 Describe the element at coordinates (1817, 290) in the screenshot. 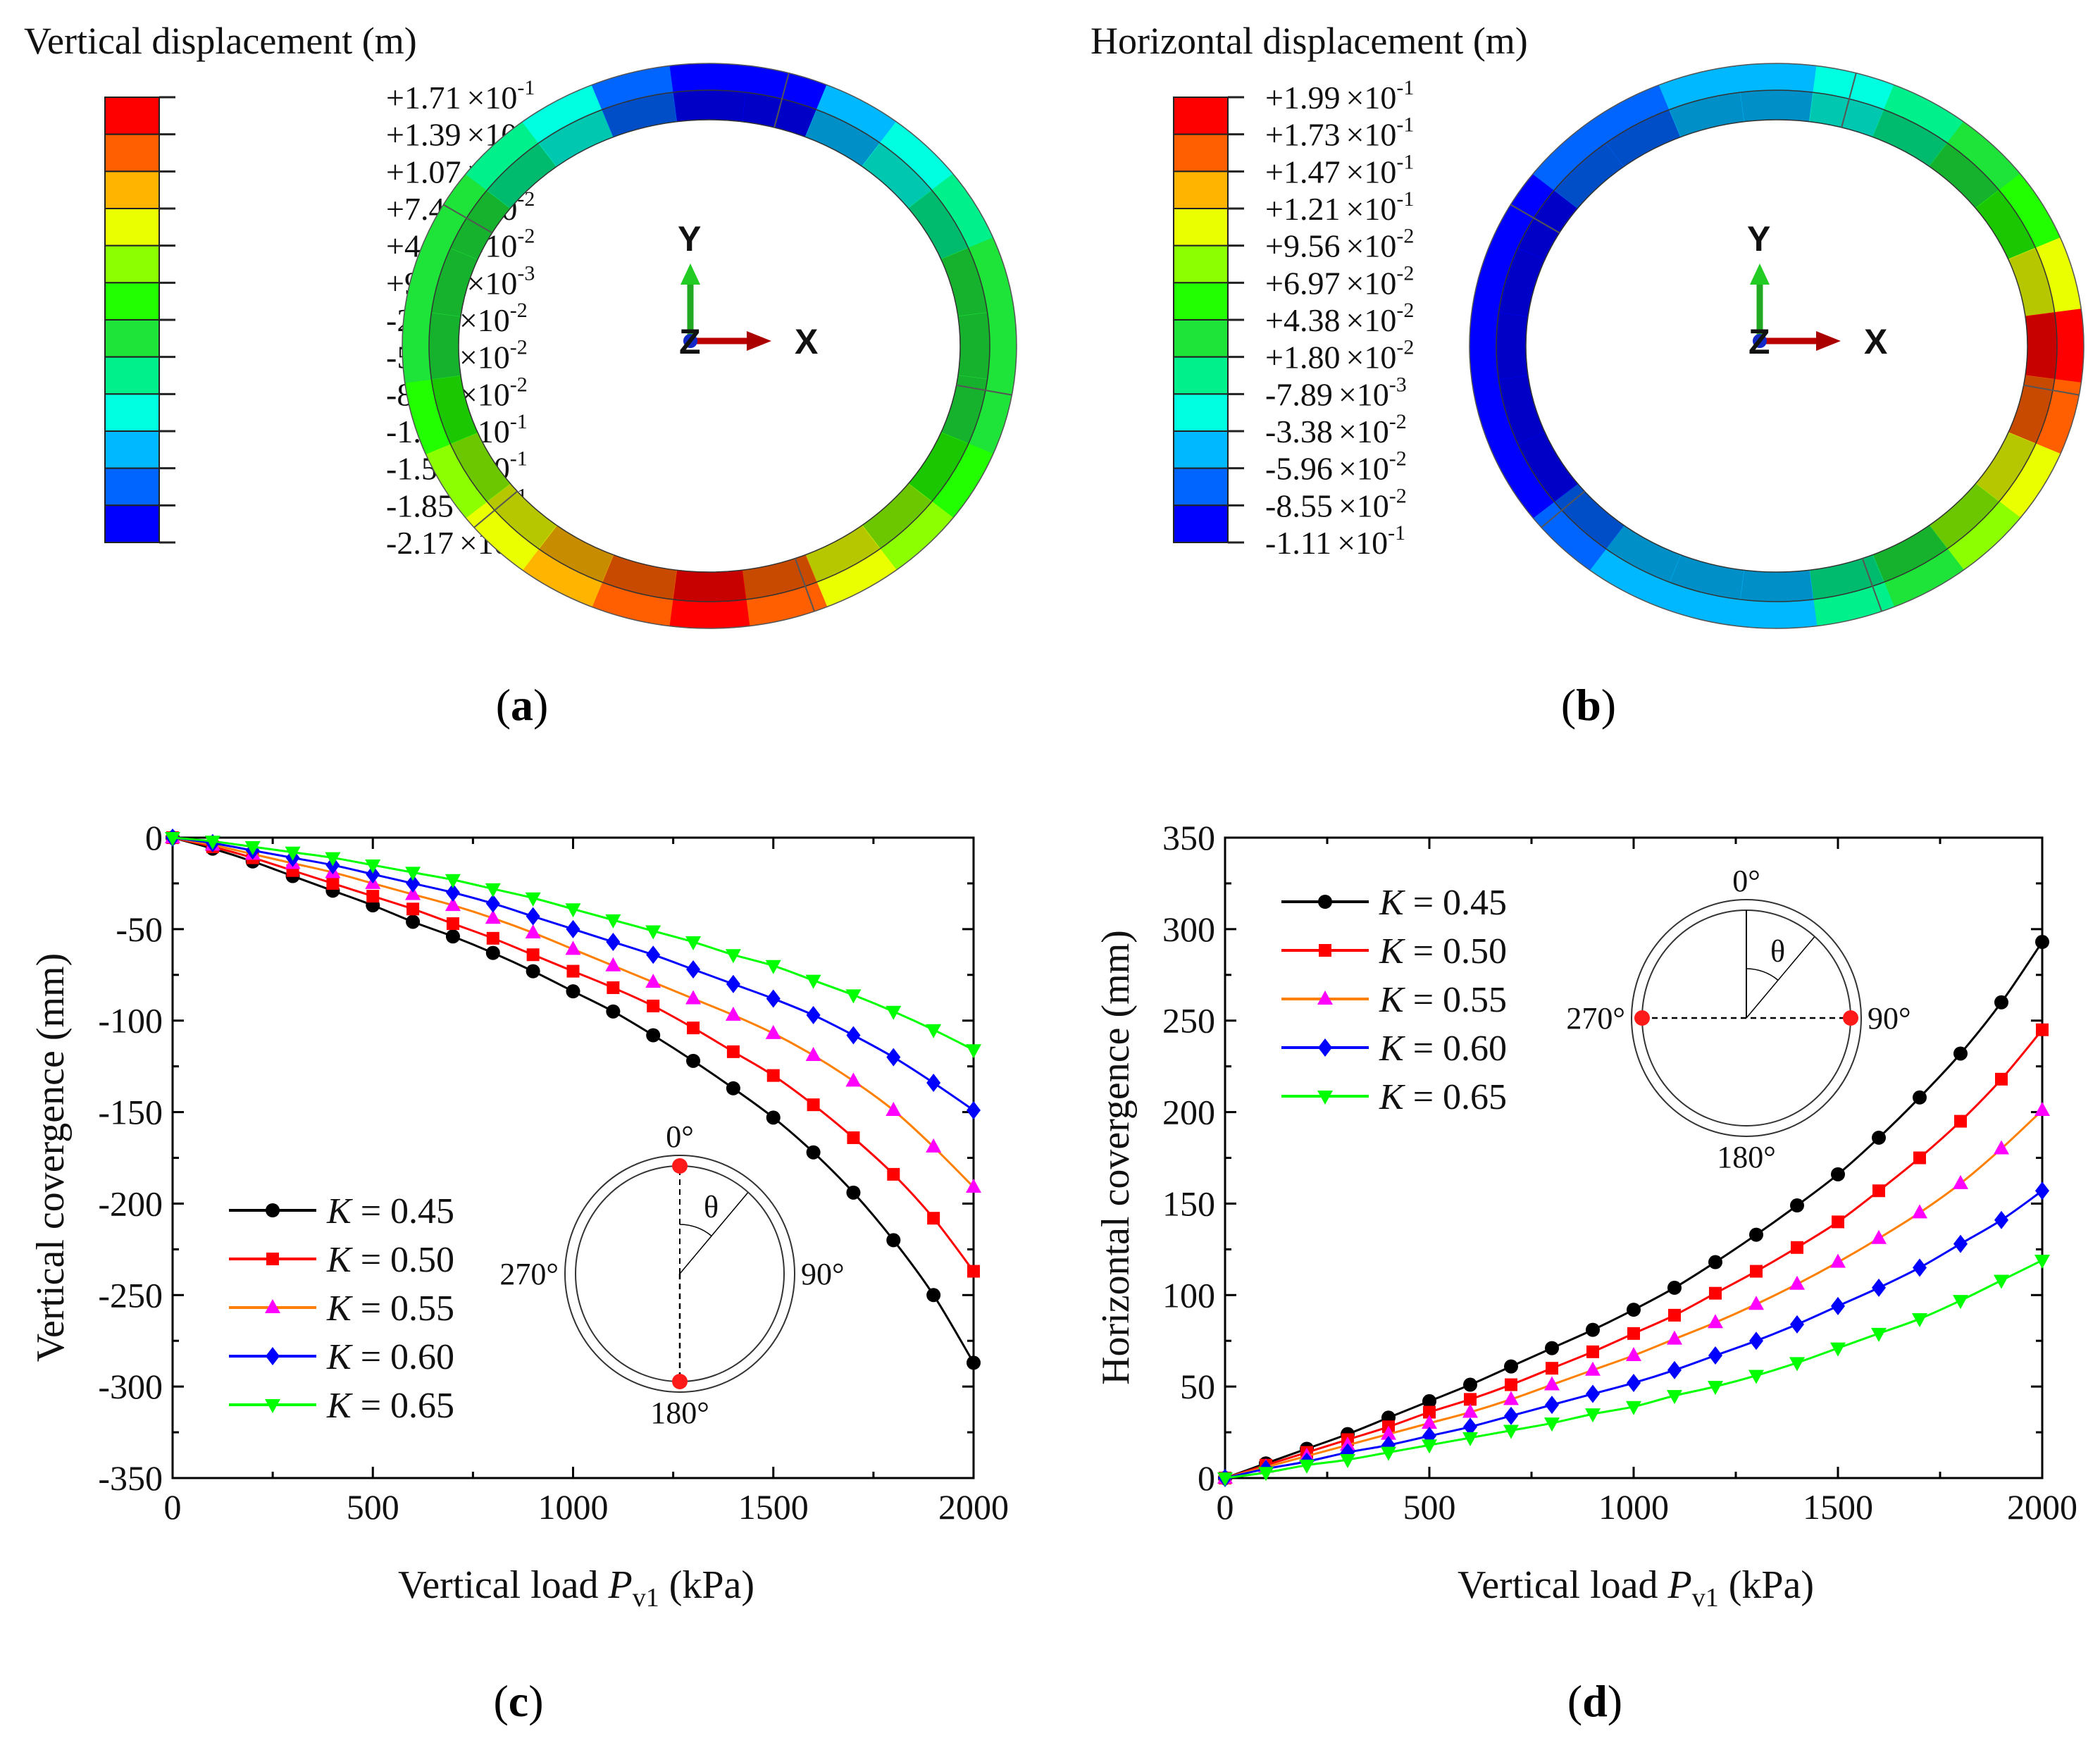

I see `panel-b-axis-triad: Y Z X` at that location.